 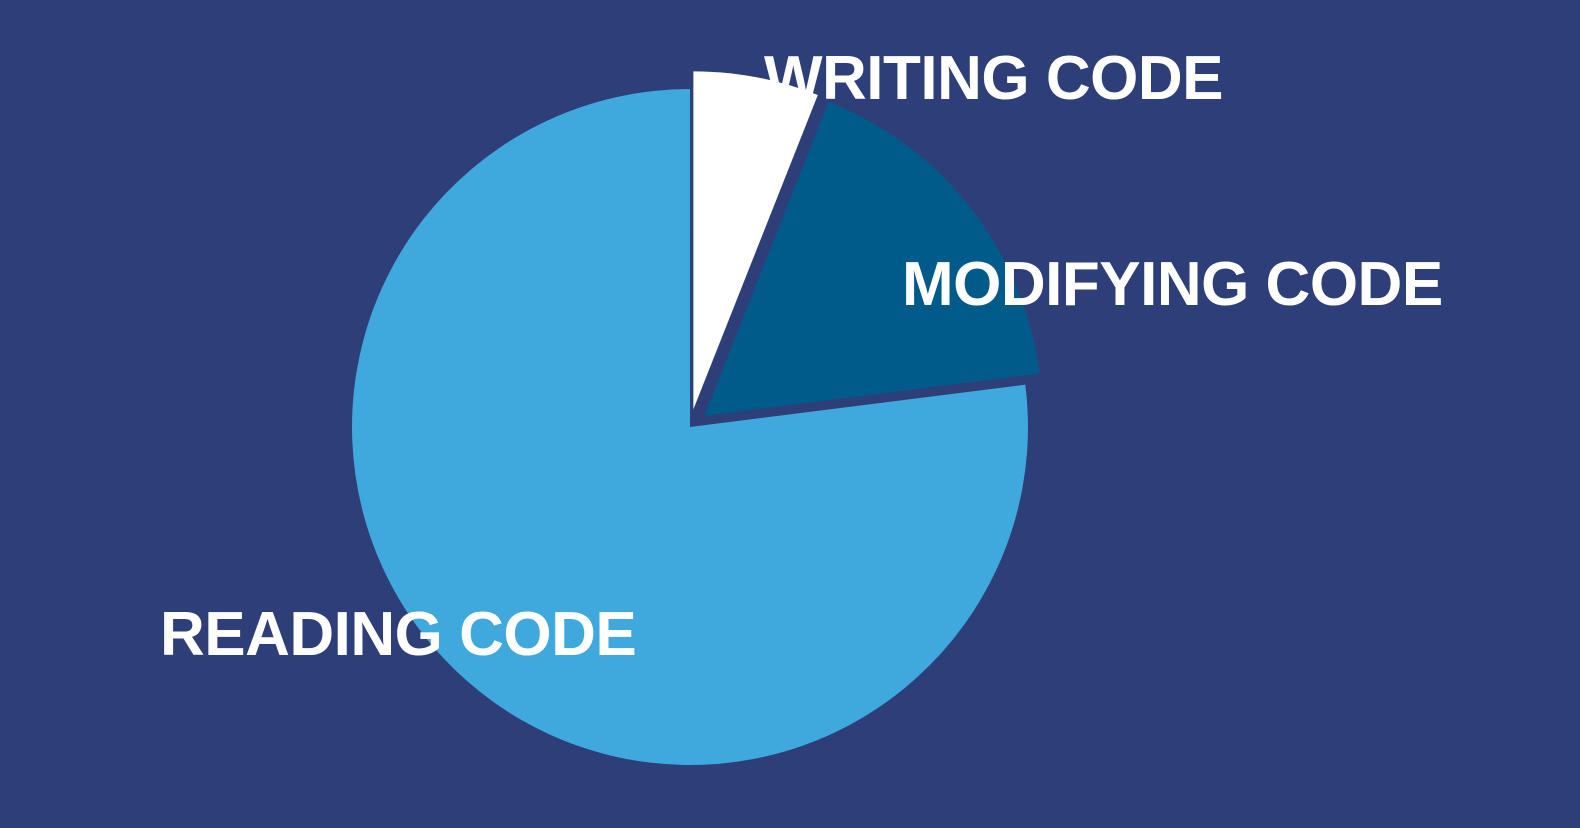 I want to click on pie-slice-writing-code, so click(x=755, y=240).